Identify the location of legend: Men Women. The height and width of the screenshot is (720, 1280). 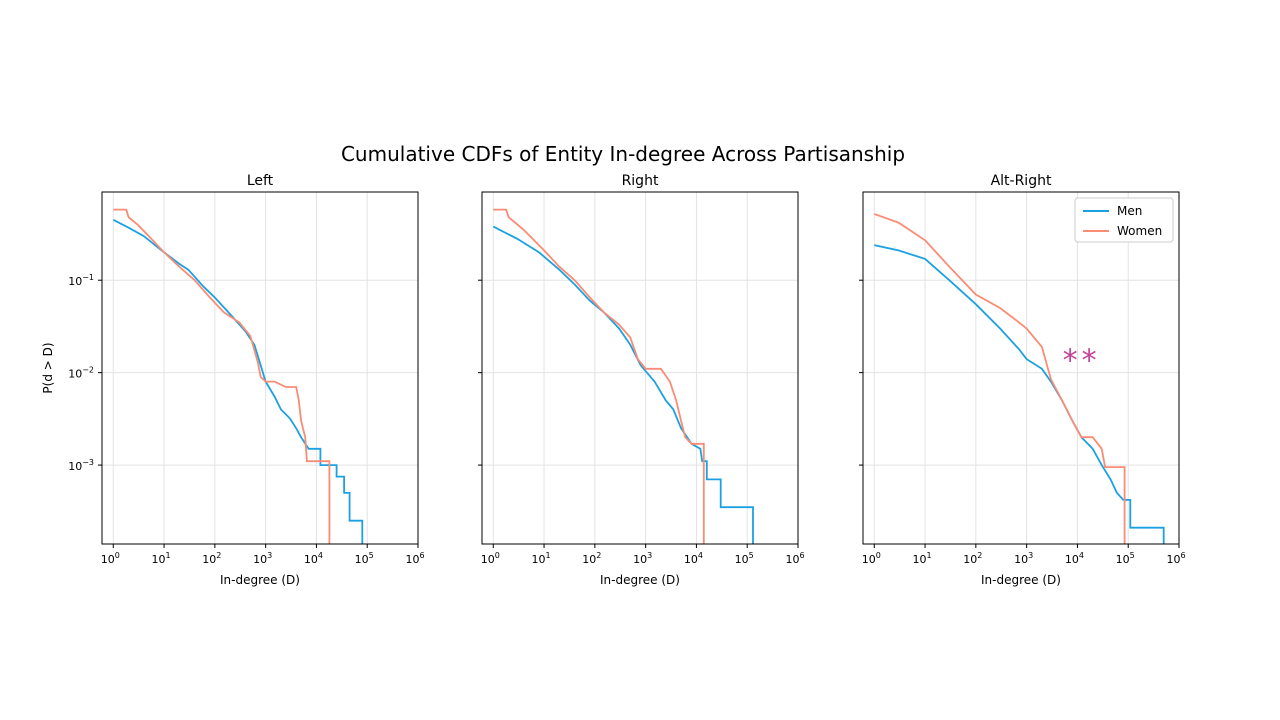
(1124, 220).